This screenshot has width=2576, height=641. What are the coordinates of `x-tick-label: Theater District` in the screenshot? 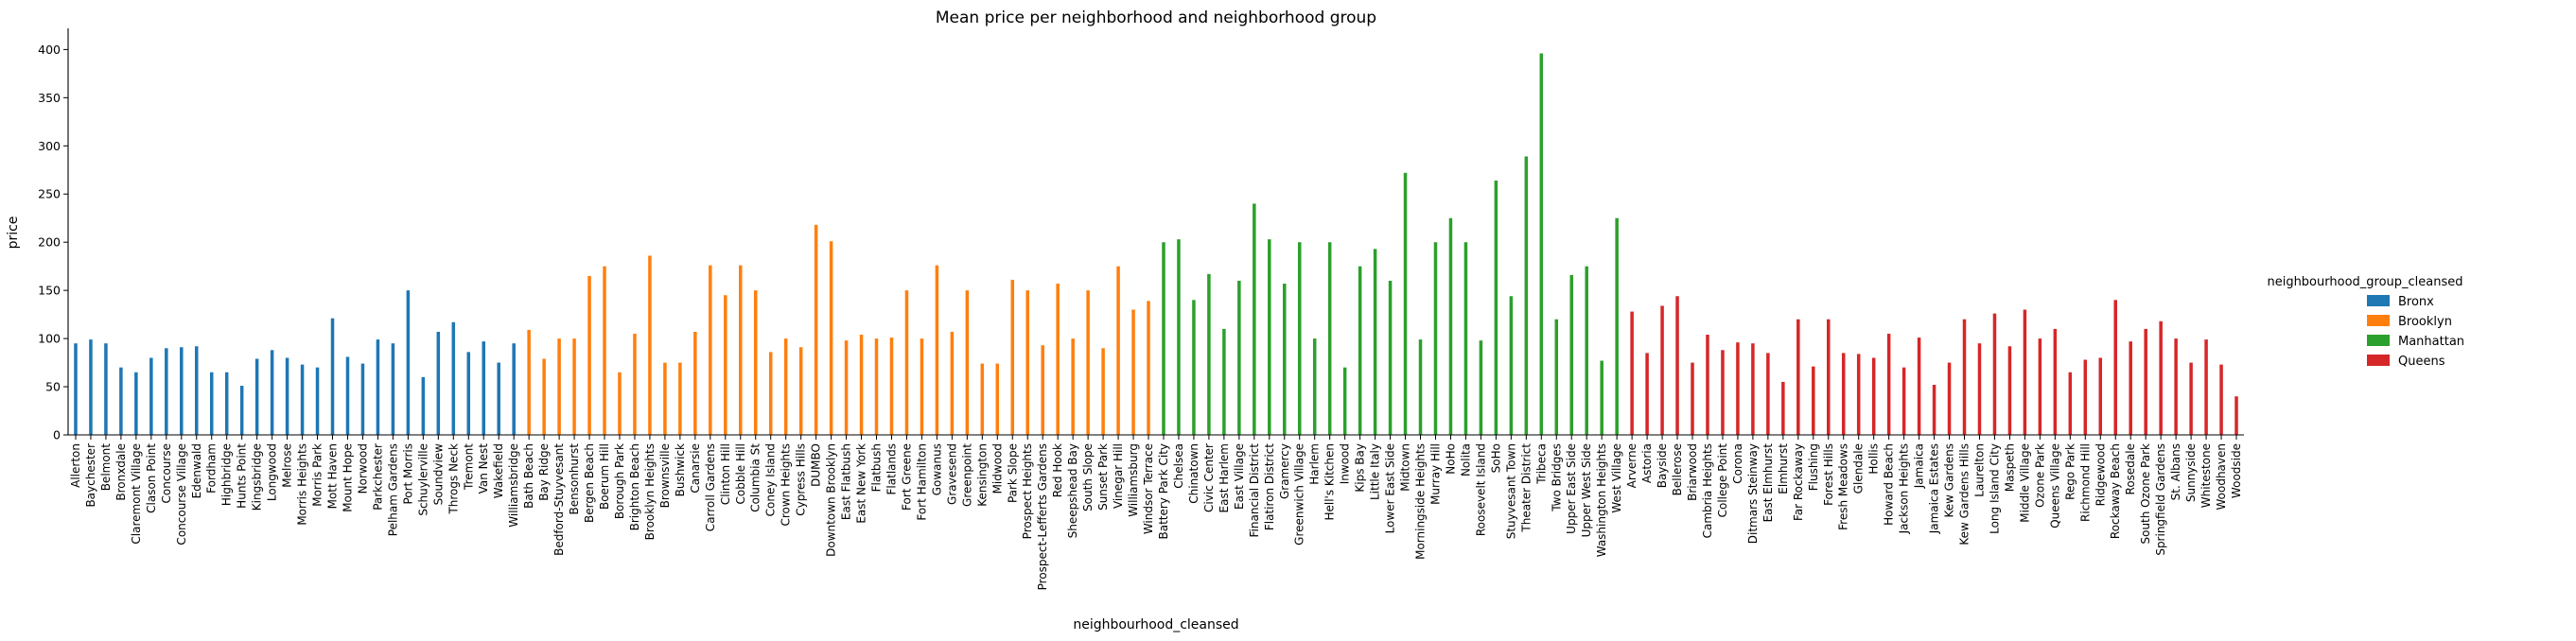 It's located at (1526, 488).